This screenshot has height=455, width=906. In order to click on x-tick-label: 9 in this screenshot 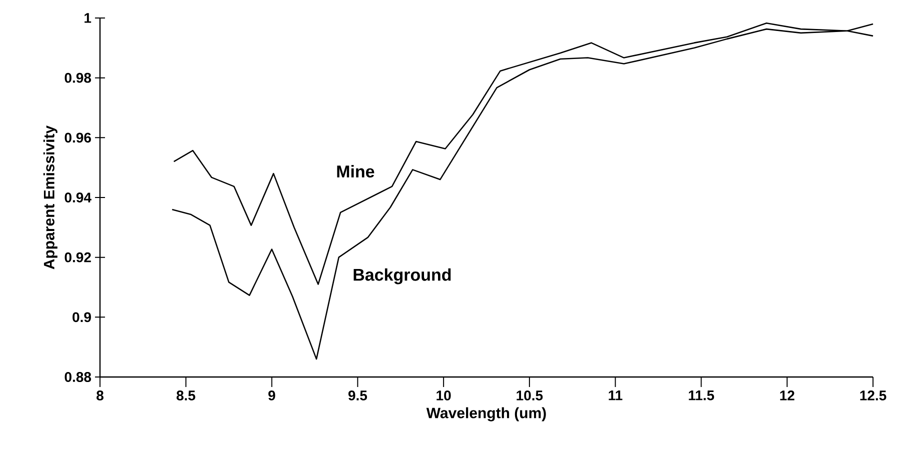, I will do `click(272, 395)`.